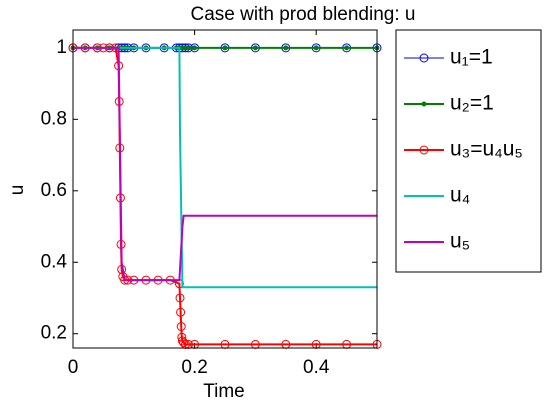 This screenshot has height=408, width=549. What do you see at coordinates (54, 118) in the screenshot?
I see `y-tick-label: 0.8` at bounding box center [54, 118].